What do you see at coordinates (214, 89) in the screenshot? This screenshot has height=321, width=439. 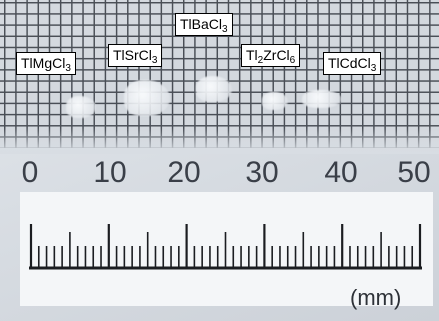 I see `sample-tlbacl3` at bounding box center [214, 89].